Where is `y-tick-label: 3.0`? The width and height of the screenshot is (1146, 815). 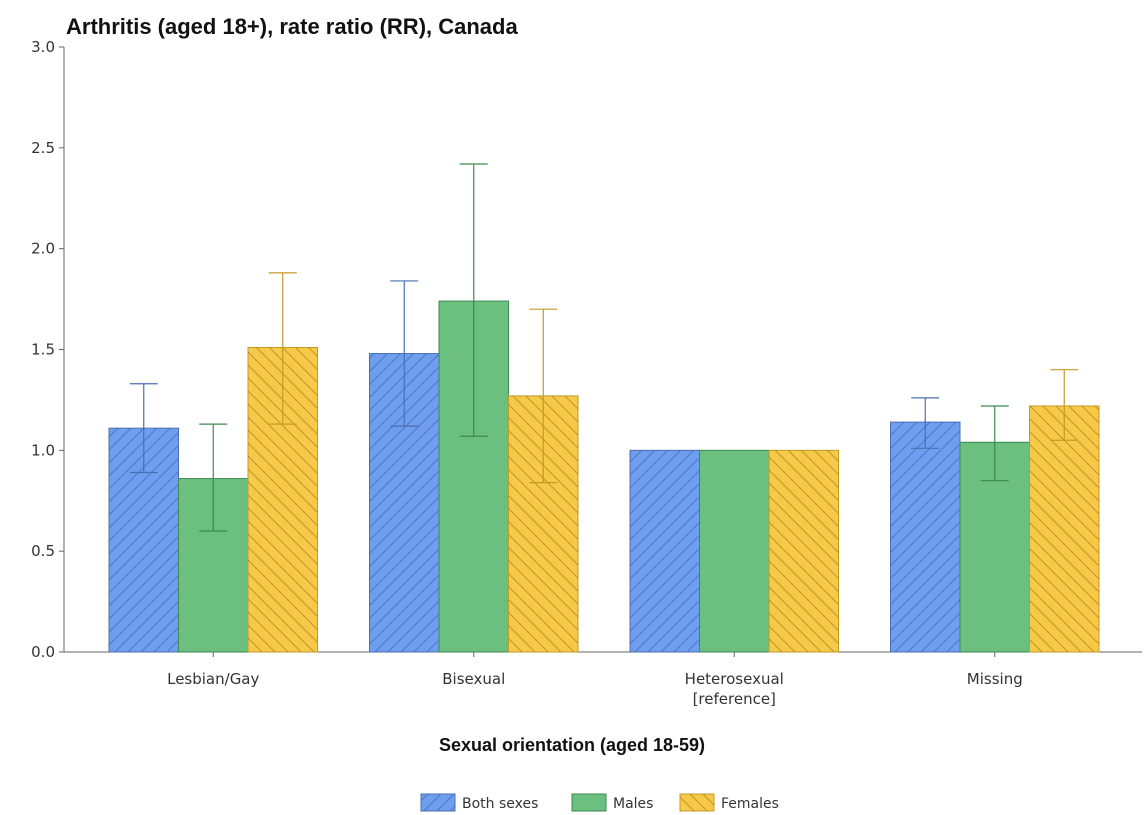 y-tick-label: 3.0 is located at coordinates (43, 47).